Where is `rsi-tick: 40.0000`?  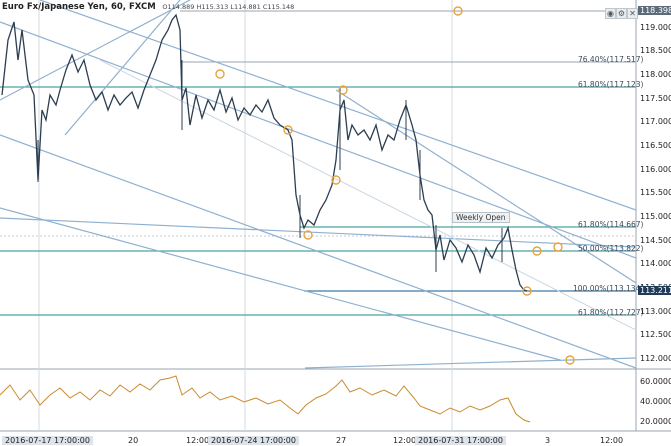 rsi-tick: 40.0000 is located at coordinates (655, 401).